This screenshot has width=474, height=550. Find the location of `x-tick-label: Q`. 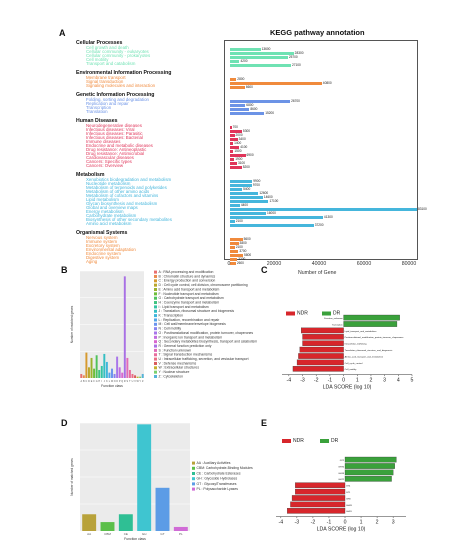

x-tick-label: Q is located at coordinates (122, 381).